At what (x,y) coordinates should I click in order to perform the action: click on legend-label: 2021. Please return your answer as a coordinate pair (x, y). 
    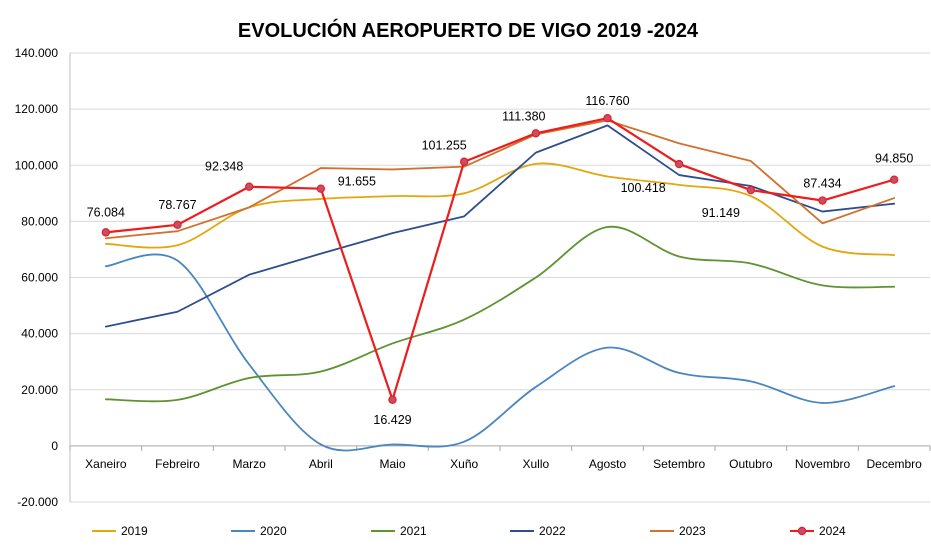
    Looking at the image, I should click on (413, 531).